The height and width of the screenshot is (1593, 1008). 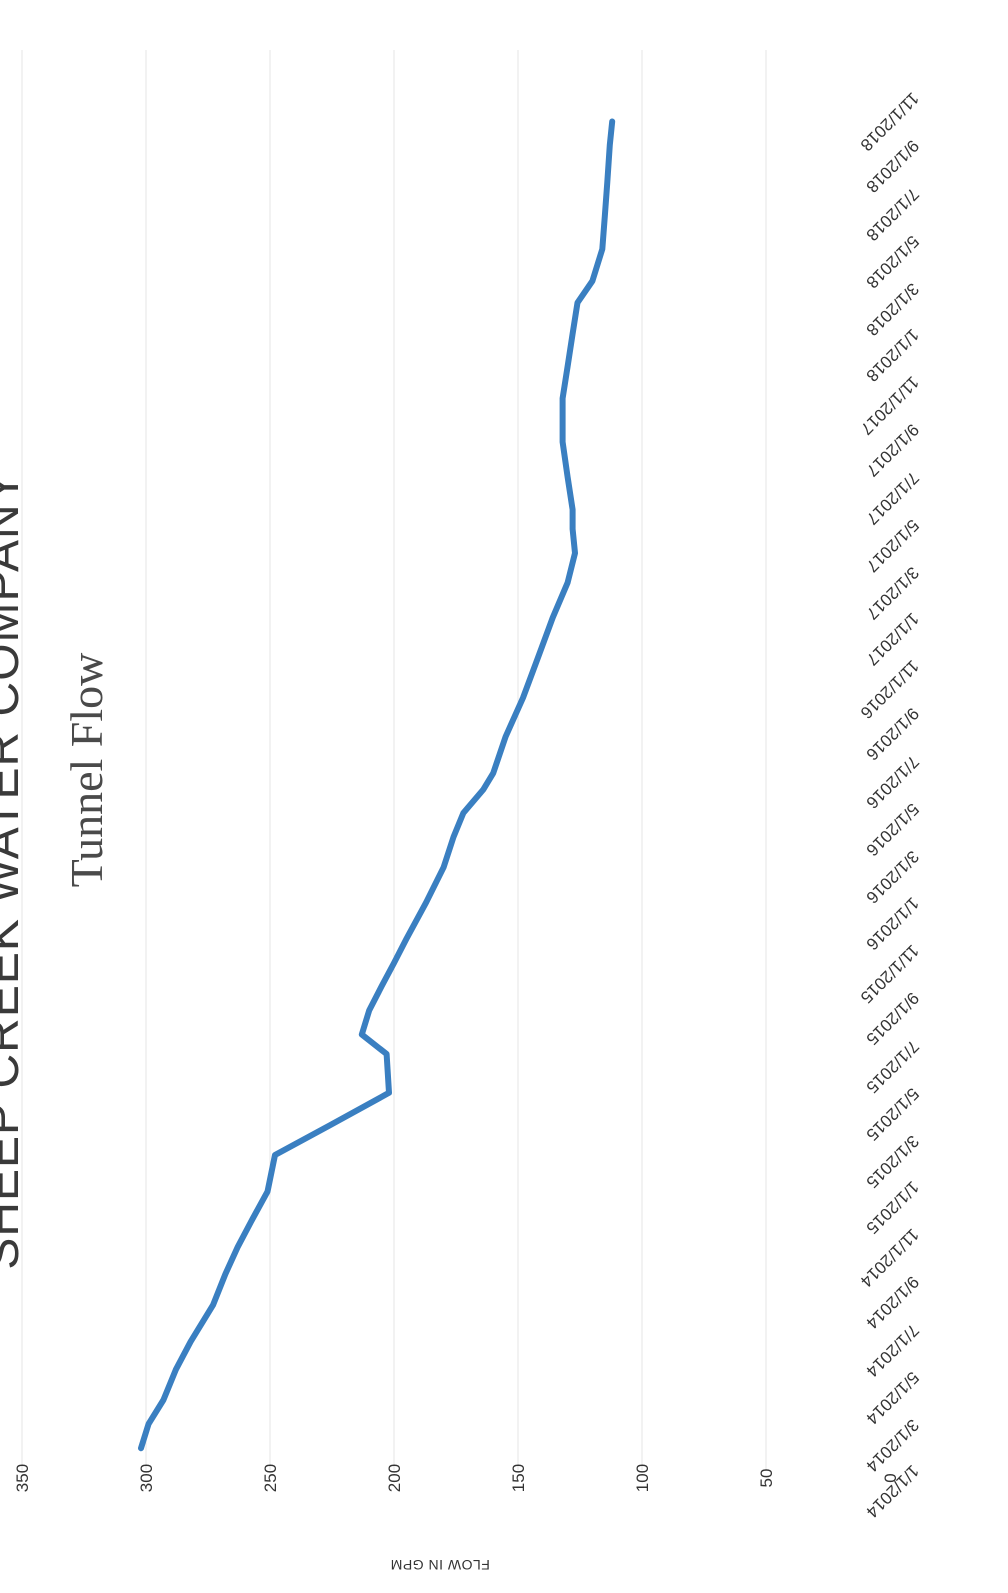 I want to click on y-tick-label: 0, so click(x=890, y=1477).